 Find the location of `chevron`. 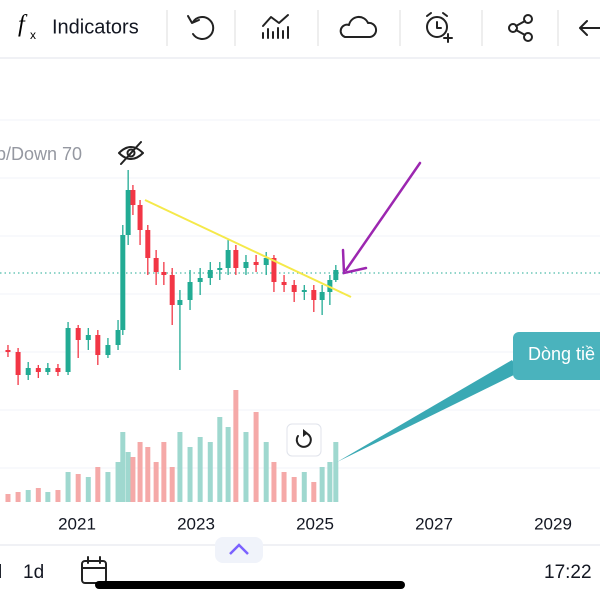

chevron is located at coordinates (239, 549).